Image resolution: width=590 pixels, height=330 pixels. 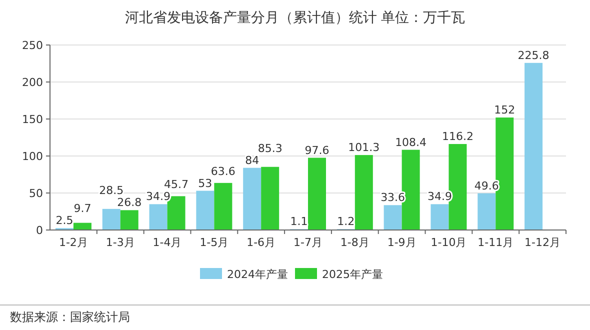 I want to click on data-label: 225.8, so click(x=534, y=55).